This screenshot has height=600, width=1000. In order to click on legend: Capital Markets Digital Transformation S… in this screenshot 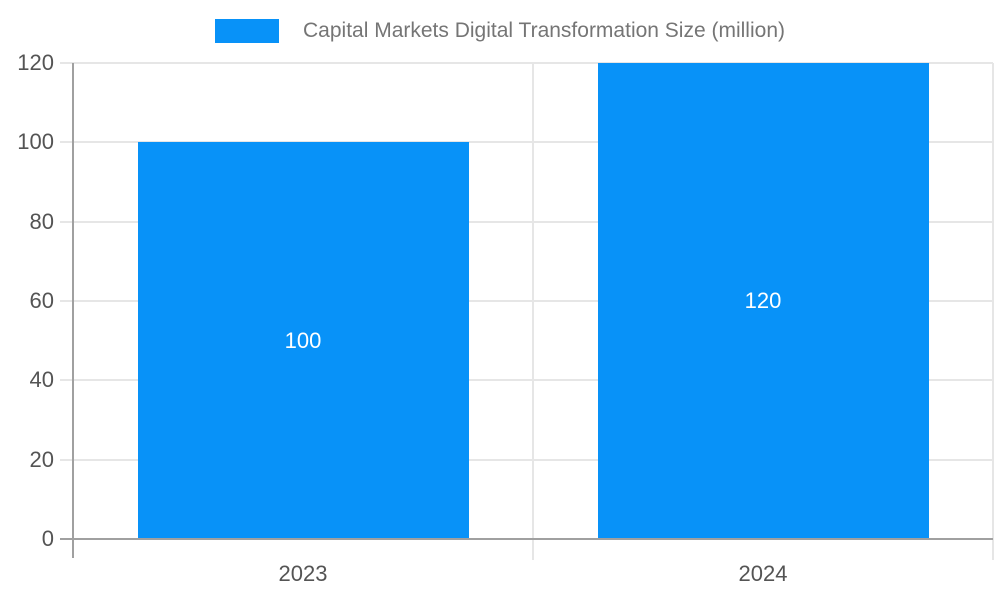, I will do `click(500, 31)`.